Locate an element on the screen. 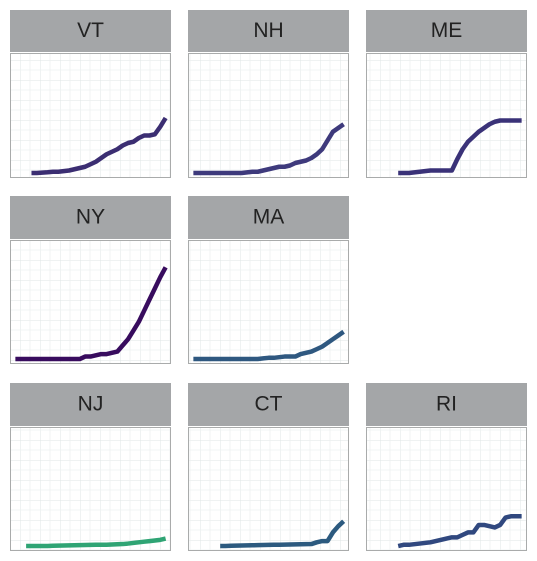  facet-title: NJ is located at coordinates (91, 404).